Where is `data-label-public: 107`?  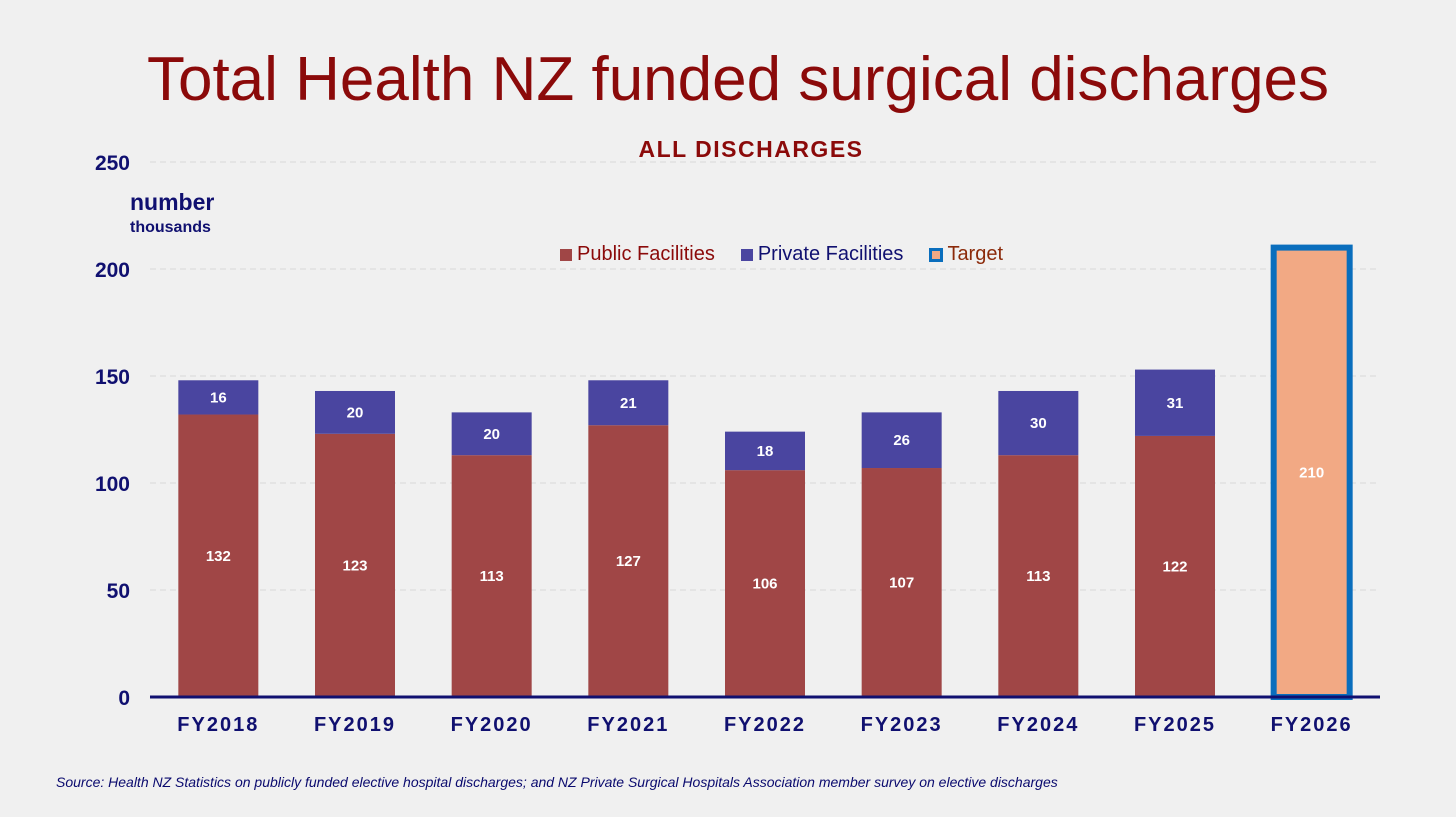 data-label-public: 107 is located at coordinates (901, 583).